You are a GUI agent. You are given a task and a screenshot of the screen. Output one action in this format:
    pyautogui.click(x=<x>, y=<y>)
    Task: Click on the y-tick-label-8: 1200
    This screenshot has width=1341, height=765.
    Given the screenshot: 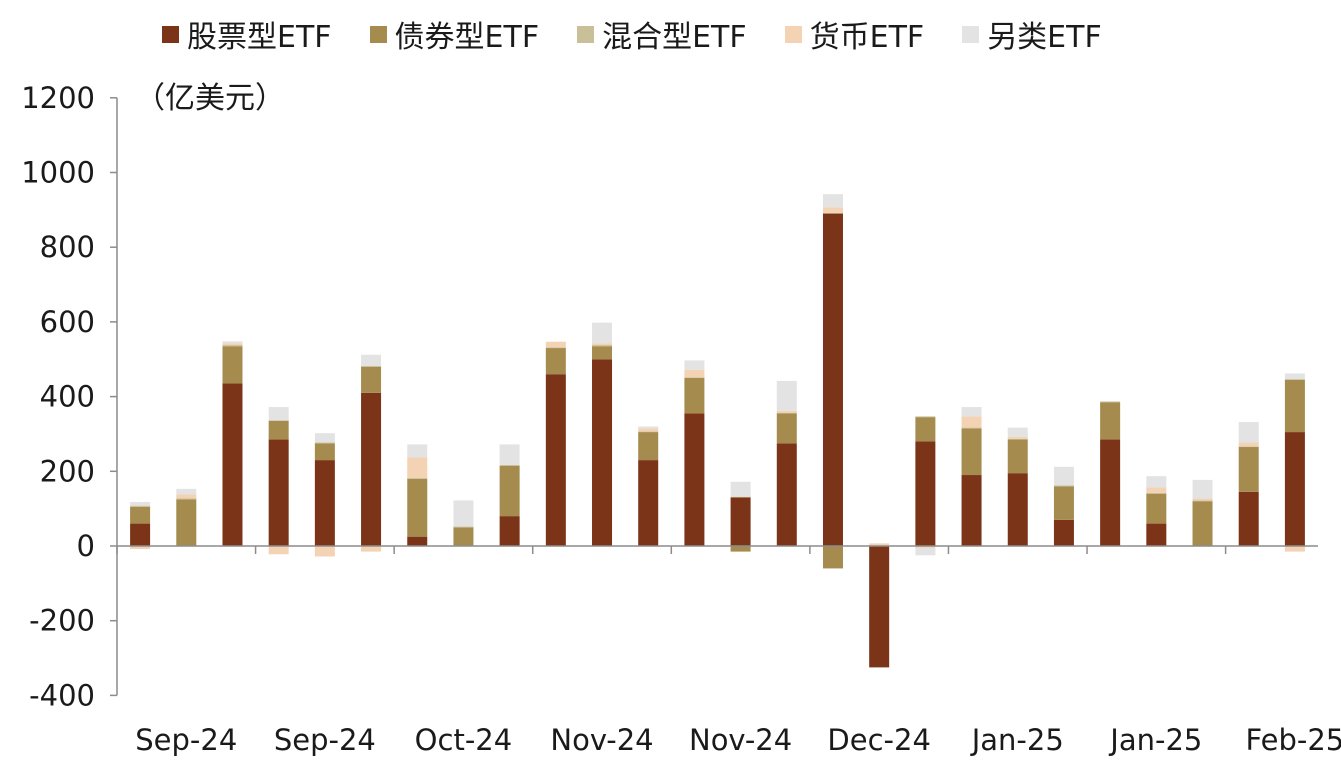 What is the action you would take?
    pyautogui.click(x=58, y=98)
    